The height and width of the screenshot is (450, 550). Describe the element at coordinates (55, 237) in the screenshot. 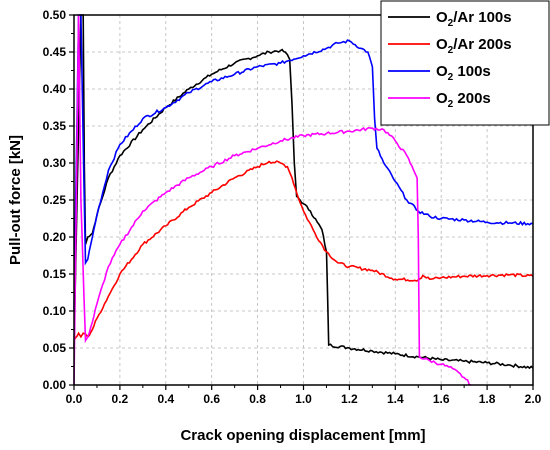

I see `y-tick-label: 0.20` at that location.